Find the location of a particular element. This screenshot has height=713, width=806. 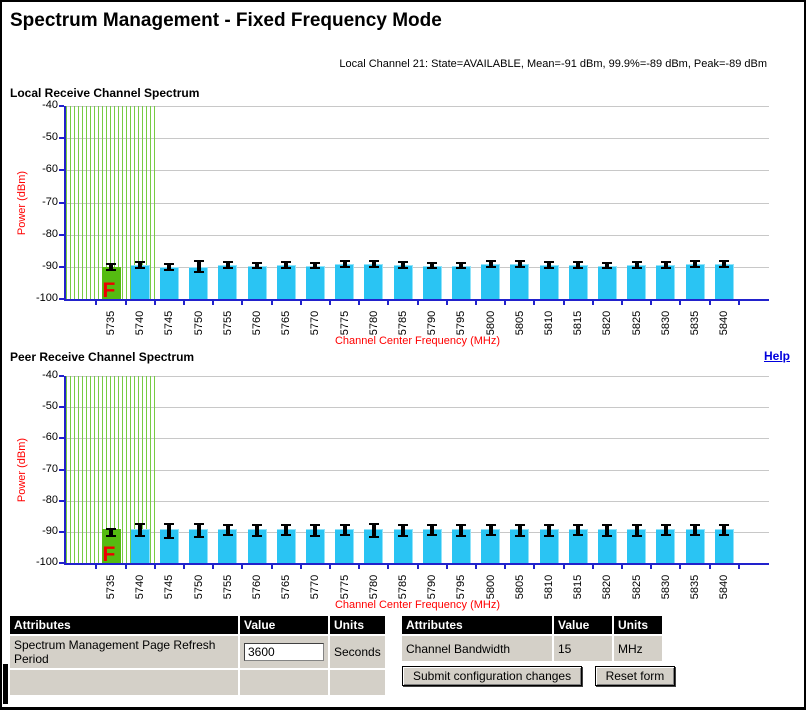

y-tick-label: -90 is located at coordinates (50, 266).